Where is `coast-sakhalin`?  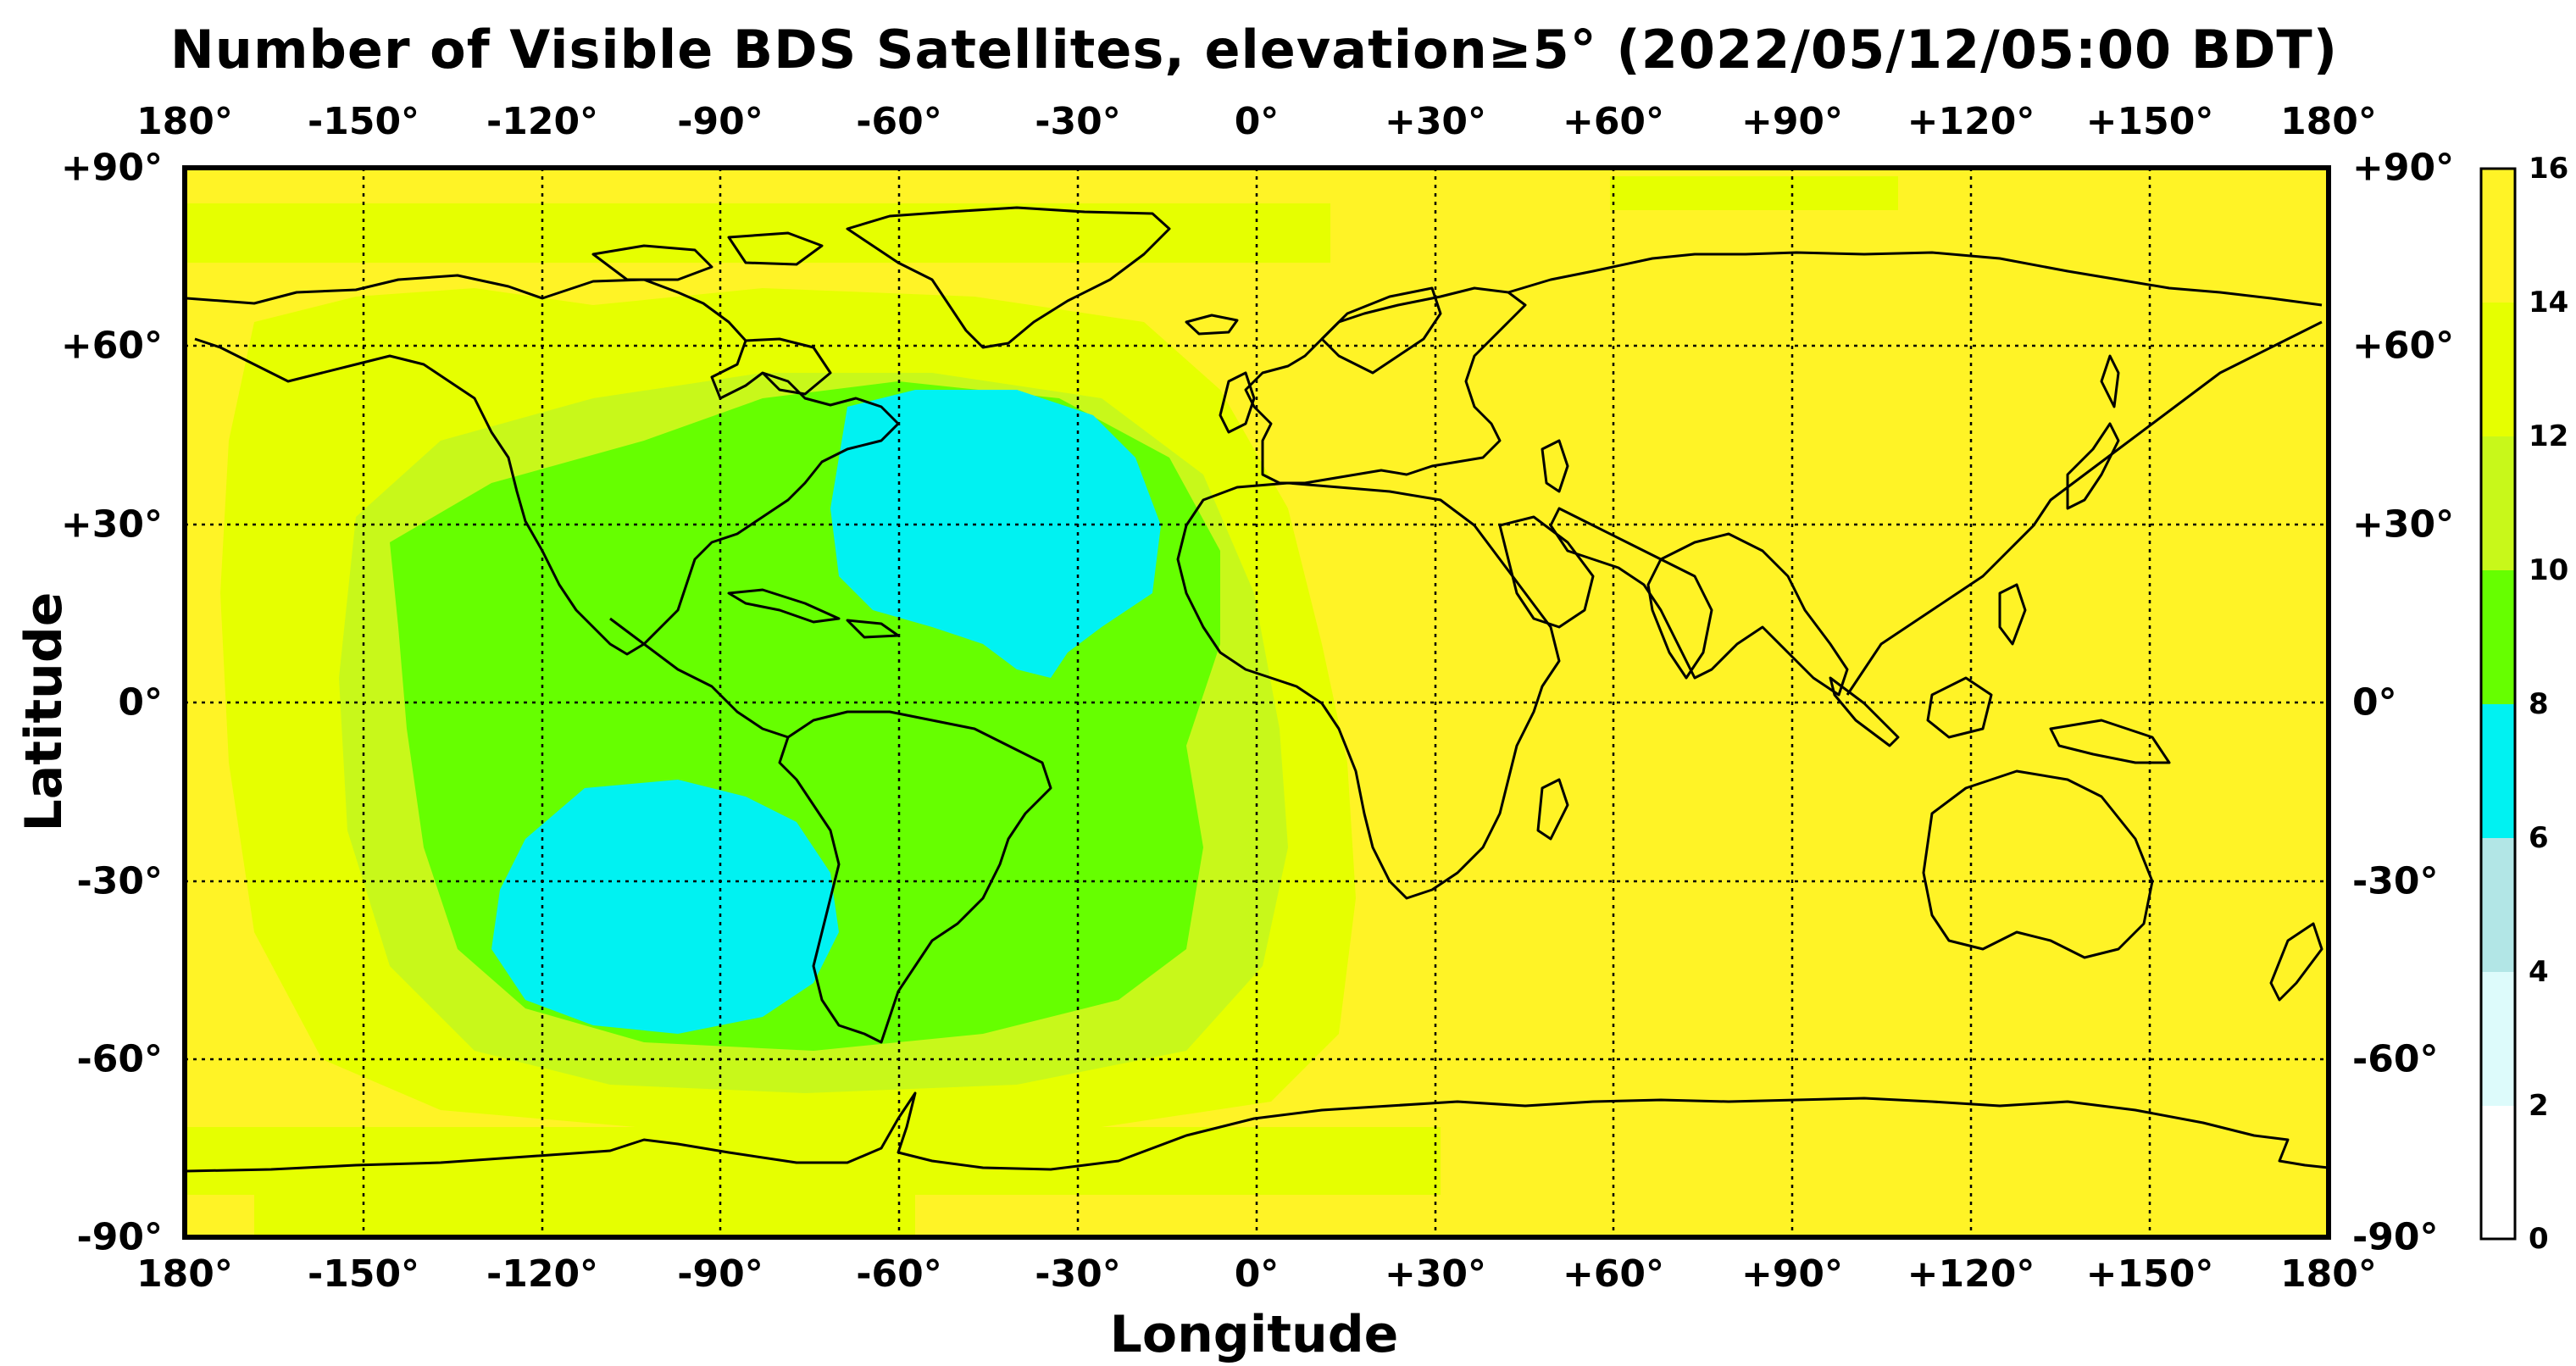
coast-sakhalin is located at coordinates (2110, 381).